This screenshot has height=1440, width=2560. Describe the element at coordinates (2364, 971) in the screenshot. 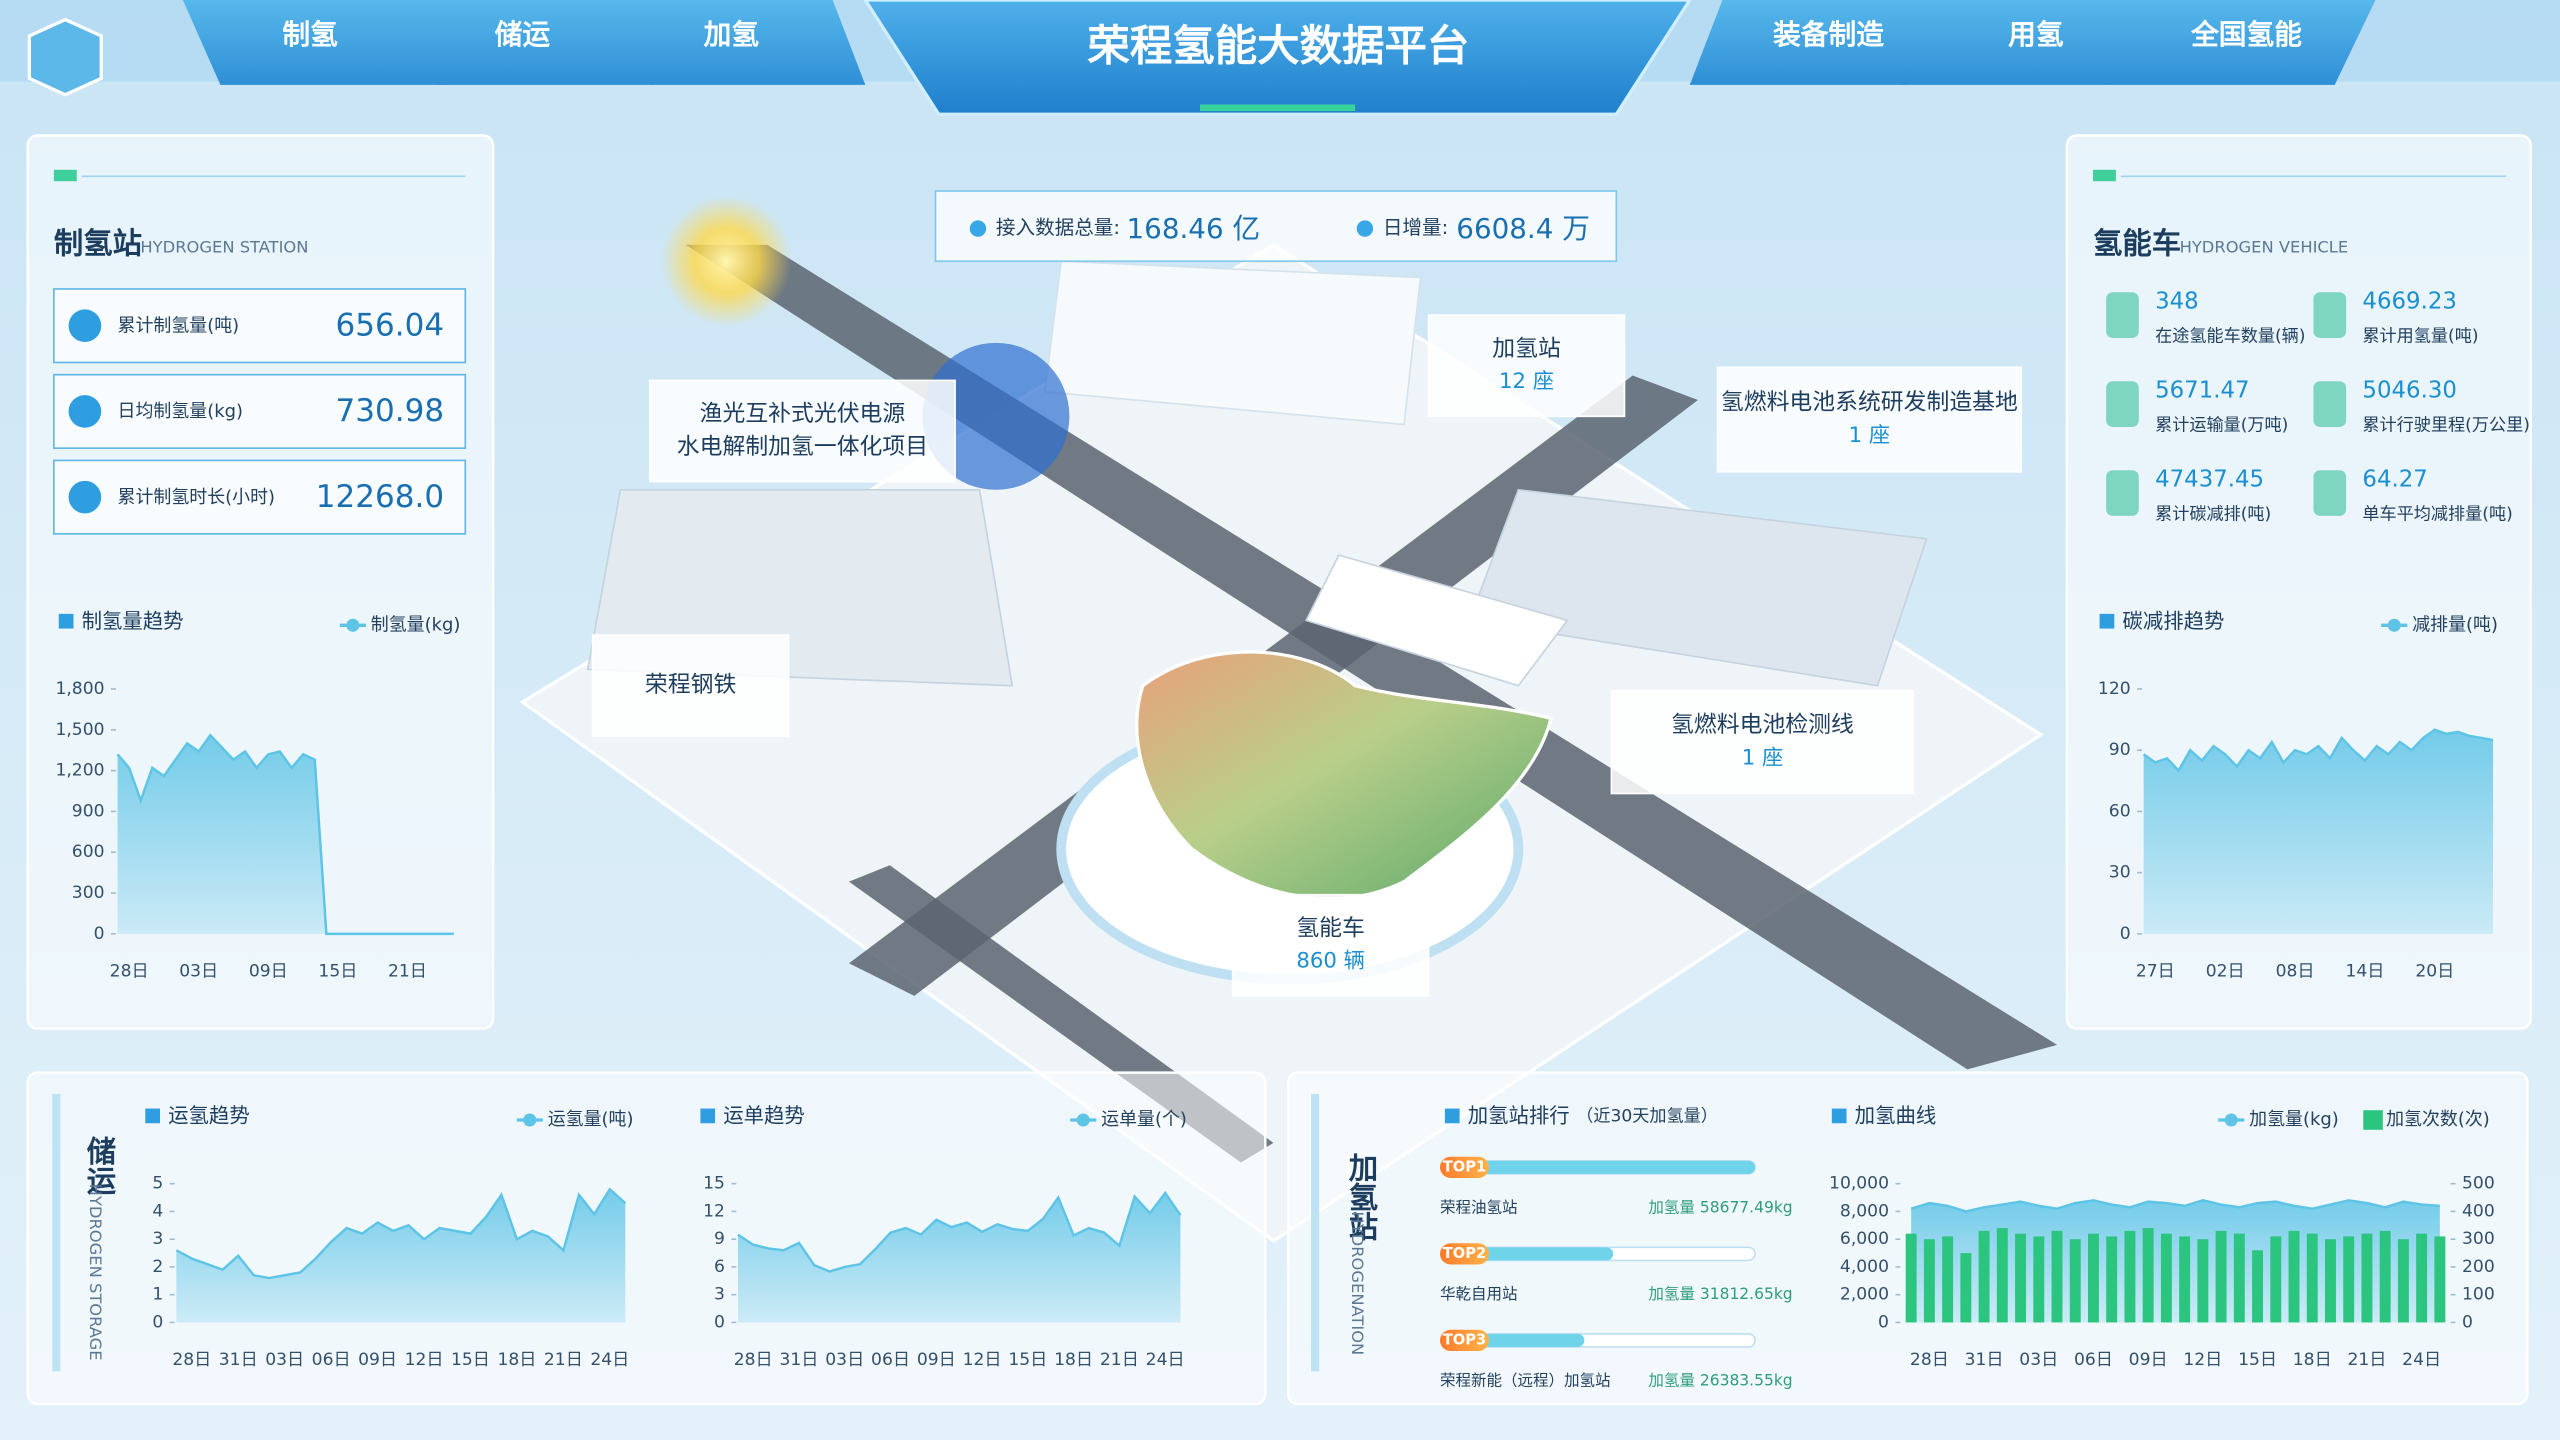

I see `x-tick-label: 14日` at that location.